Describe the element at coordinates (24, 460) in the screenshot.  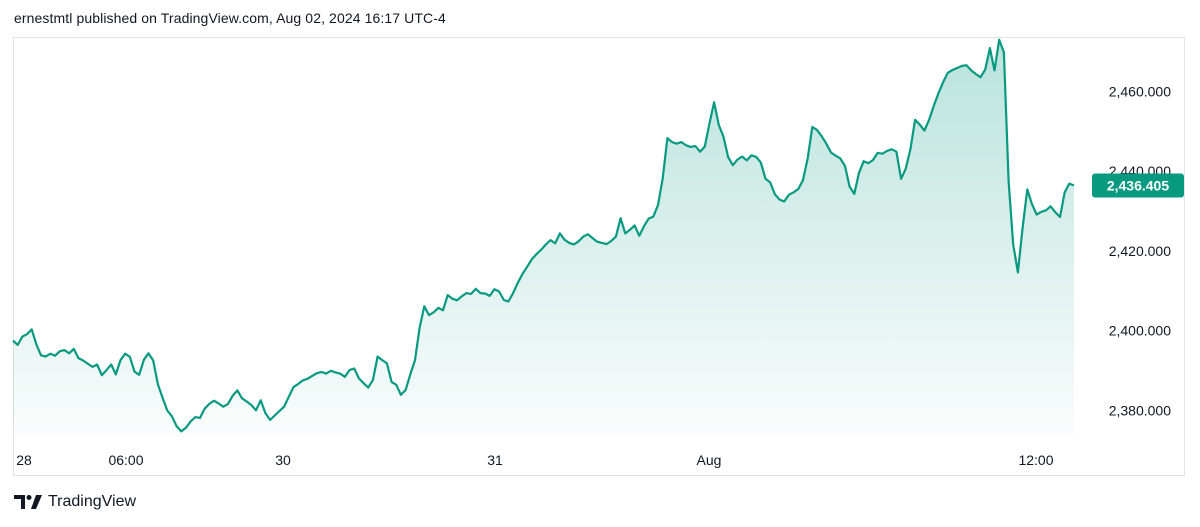
I see `time-tick-label: 28` at that location.